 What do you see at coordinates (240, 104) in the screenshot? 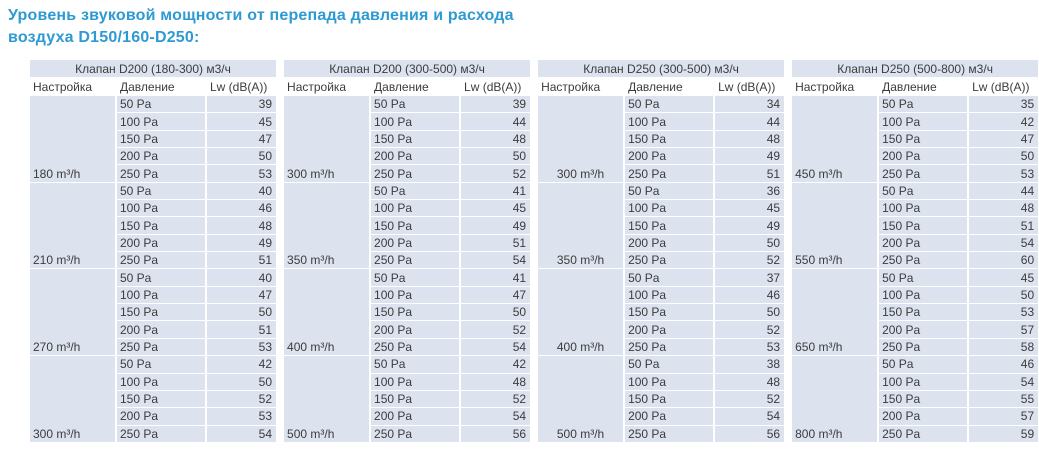
I see `lw-value-cell: 39` at bounding box center [240, 104].